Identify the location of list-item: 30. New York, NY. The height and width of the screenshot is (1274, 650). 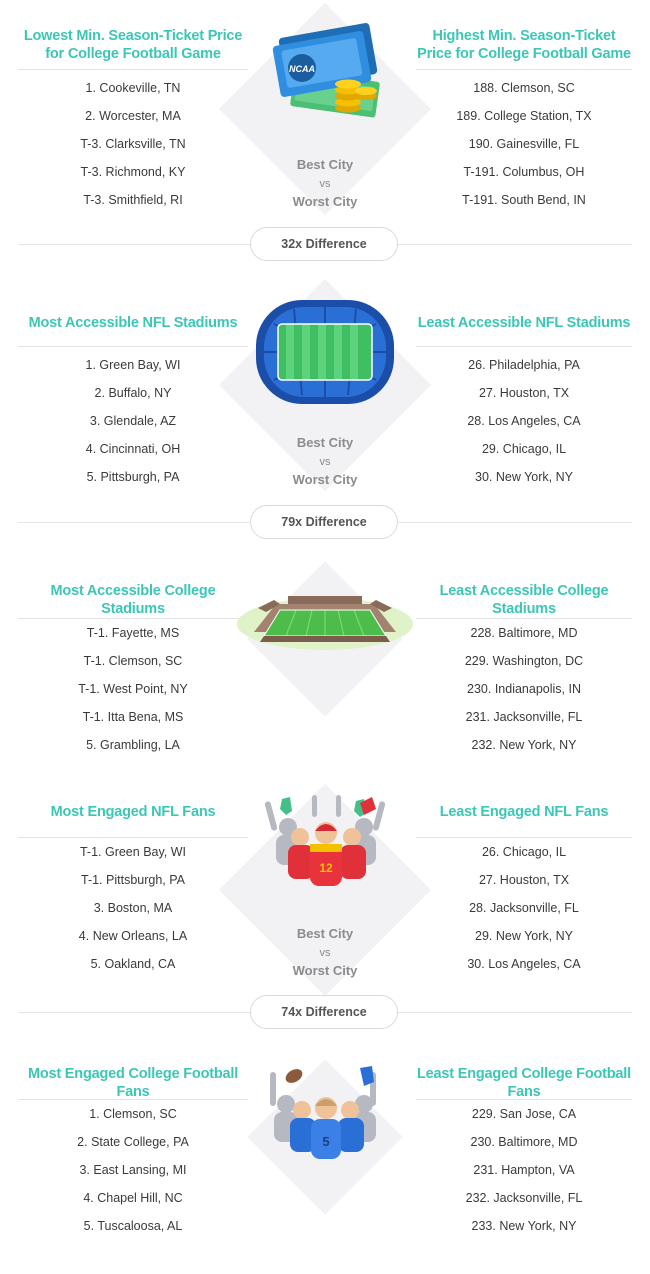
(524, 477).